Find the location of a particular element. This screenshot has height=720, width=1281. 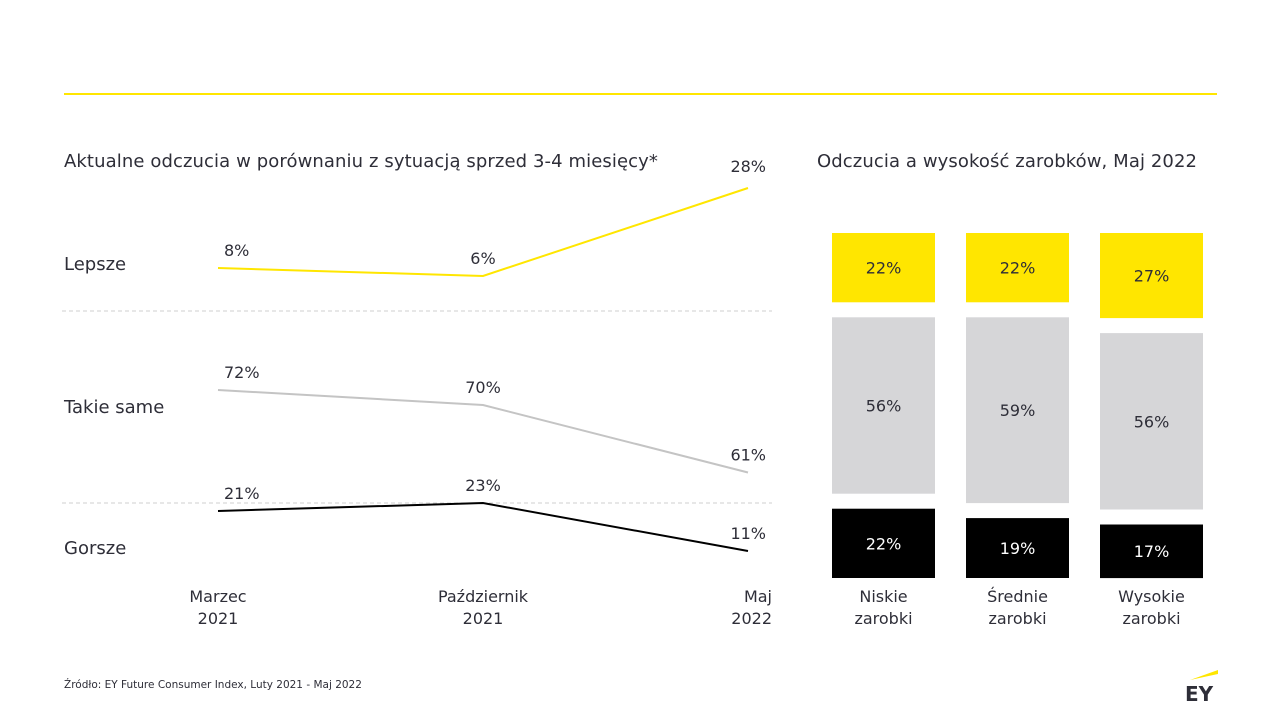

bar-category-label: Wysokie is located at coordinates (1151, 596).